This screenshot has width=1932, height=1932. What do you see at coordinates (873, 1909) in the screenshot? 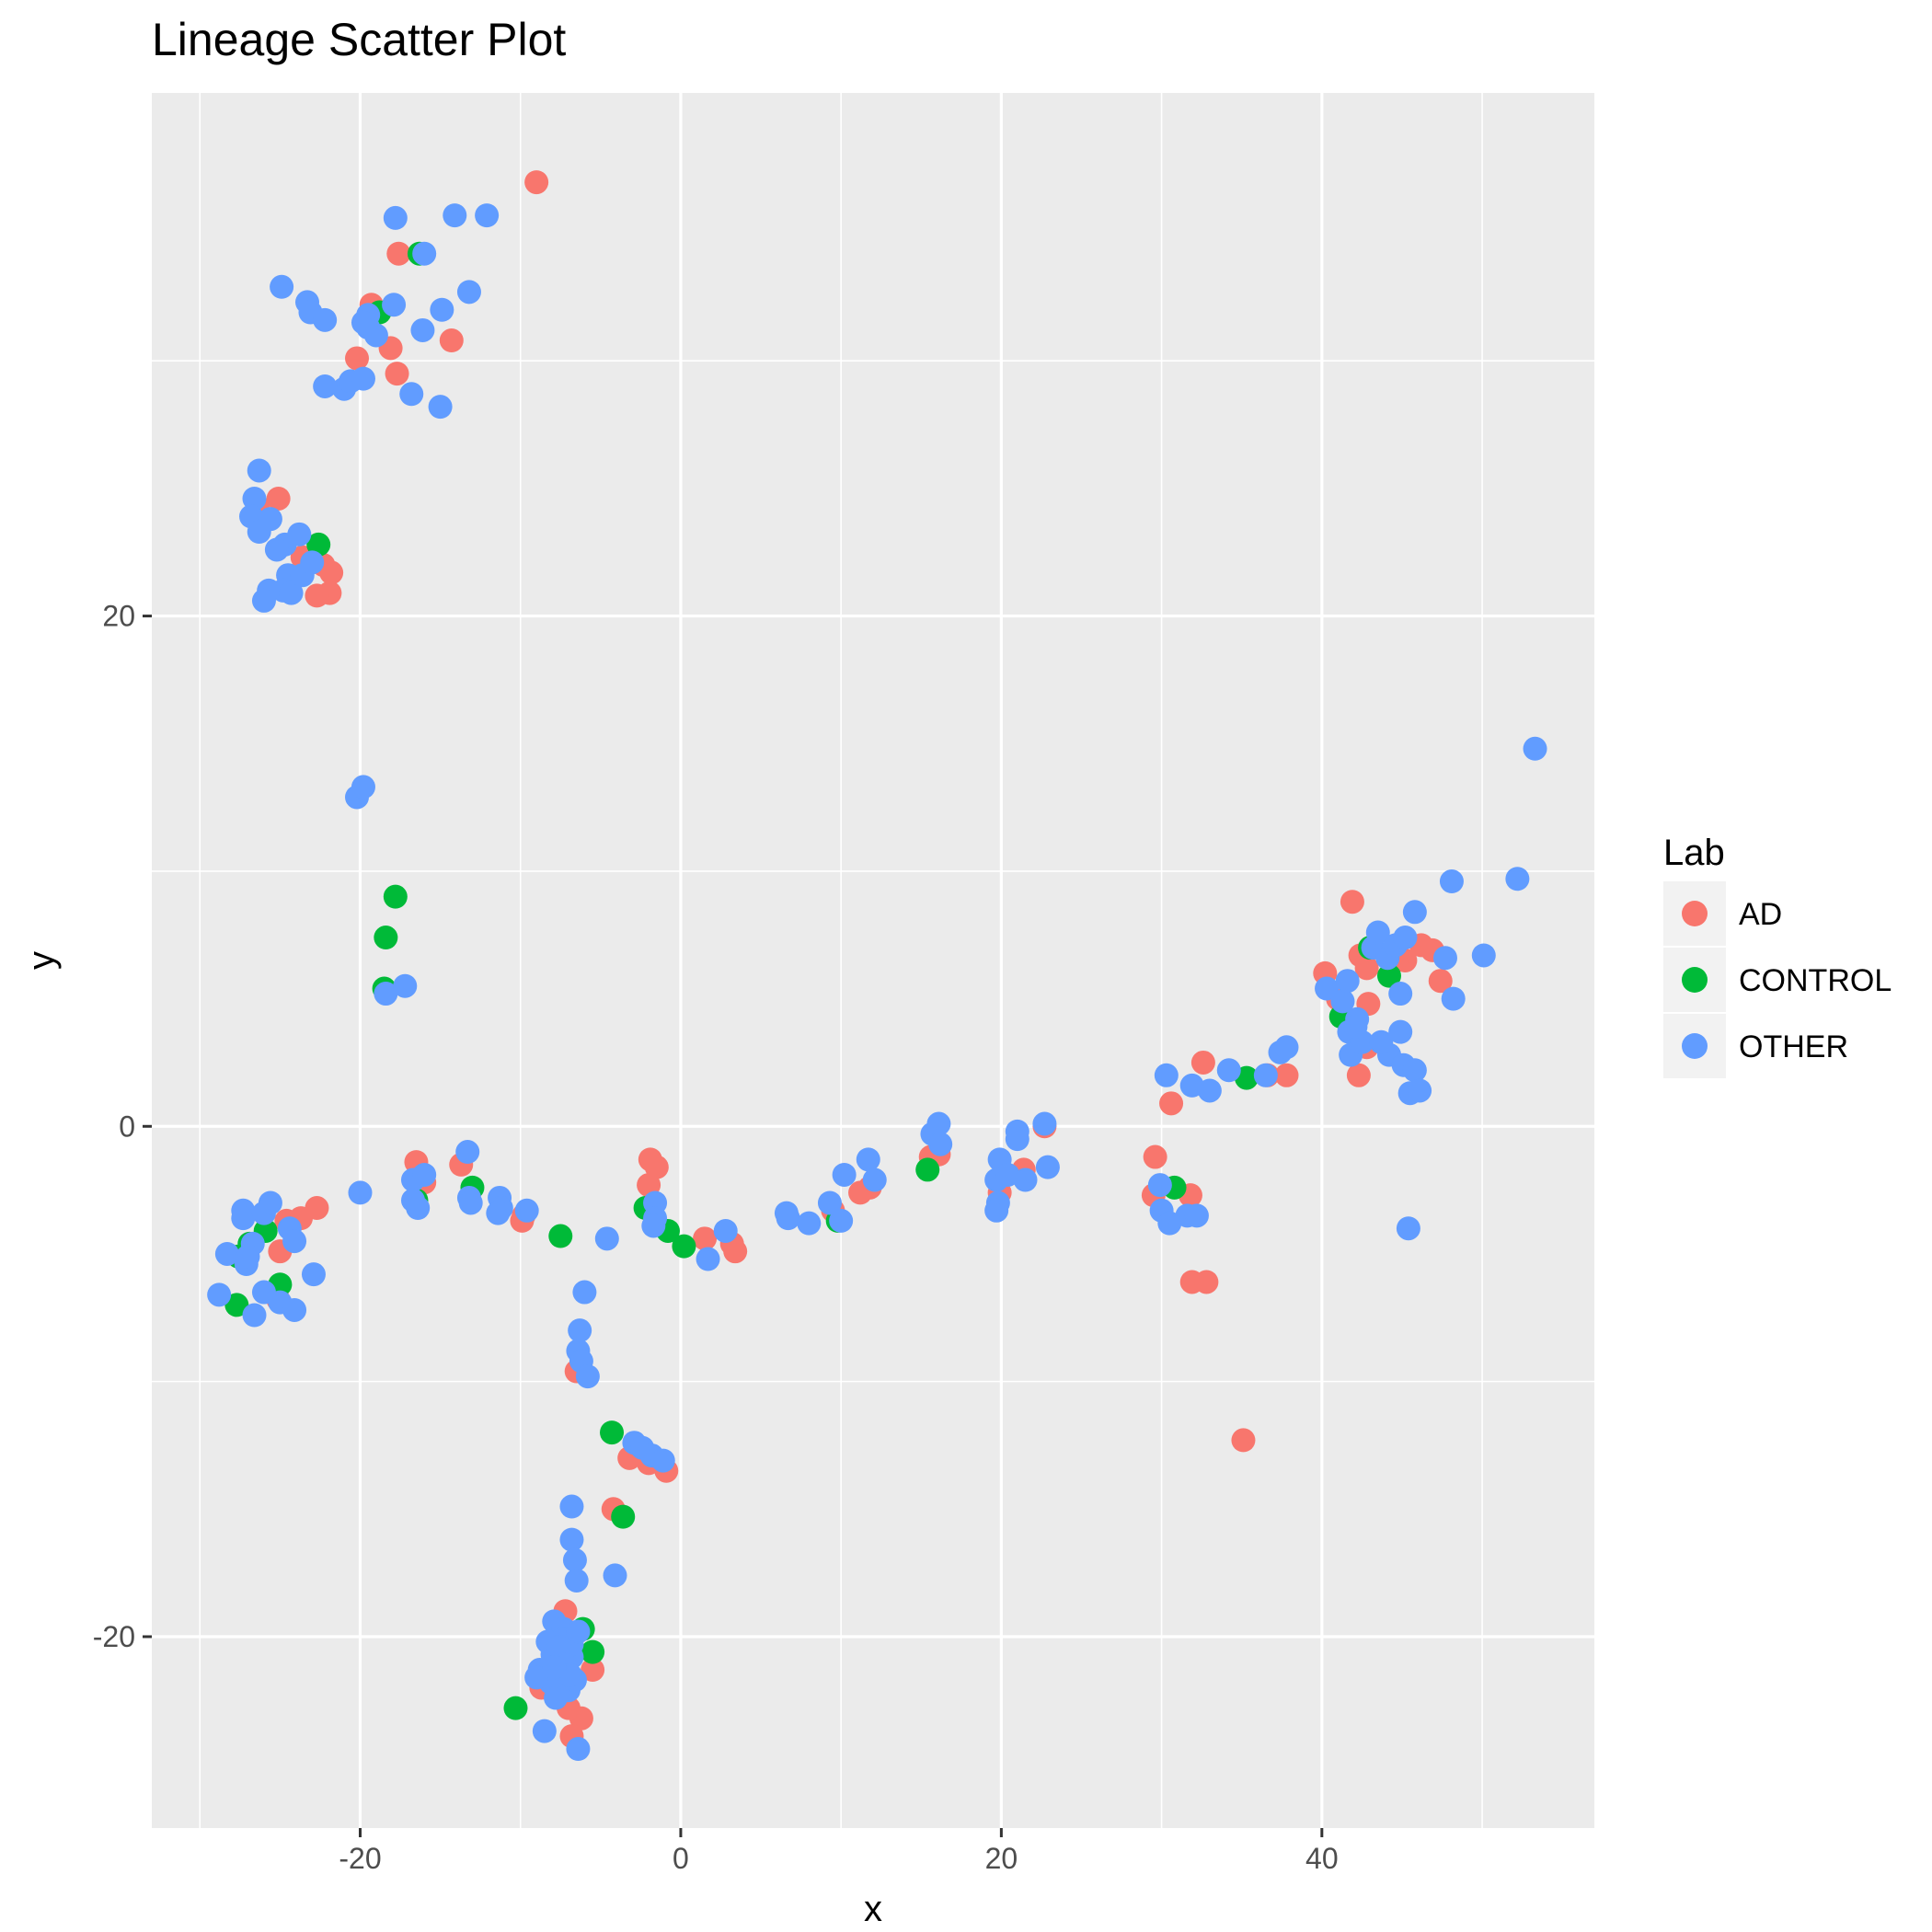
I see `x-axis-title: x` at bounding box center [873, 1909].